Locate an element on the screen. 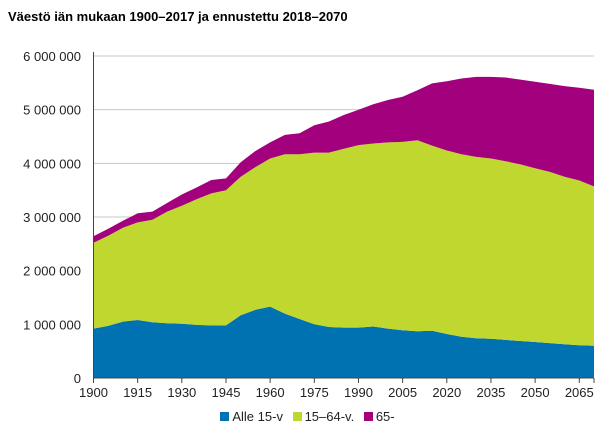  x-tick-label: 1945 is located at coordinates (226, 392).